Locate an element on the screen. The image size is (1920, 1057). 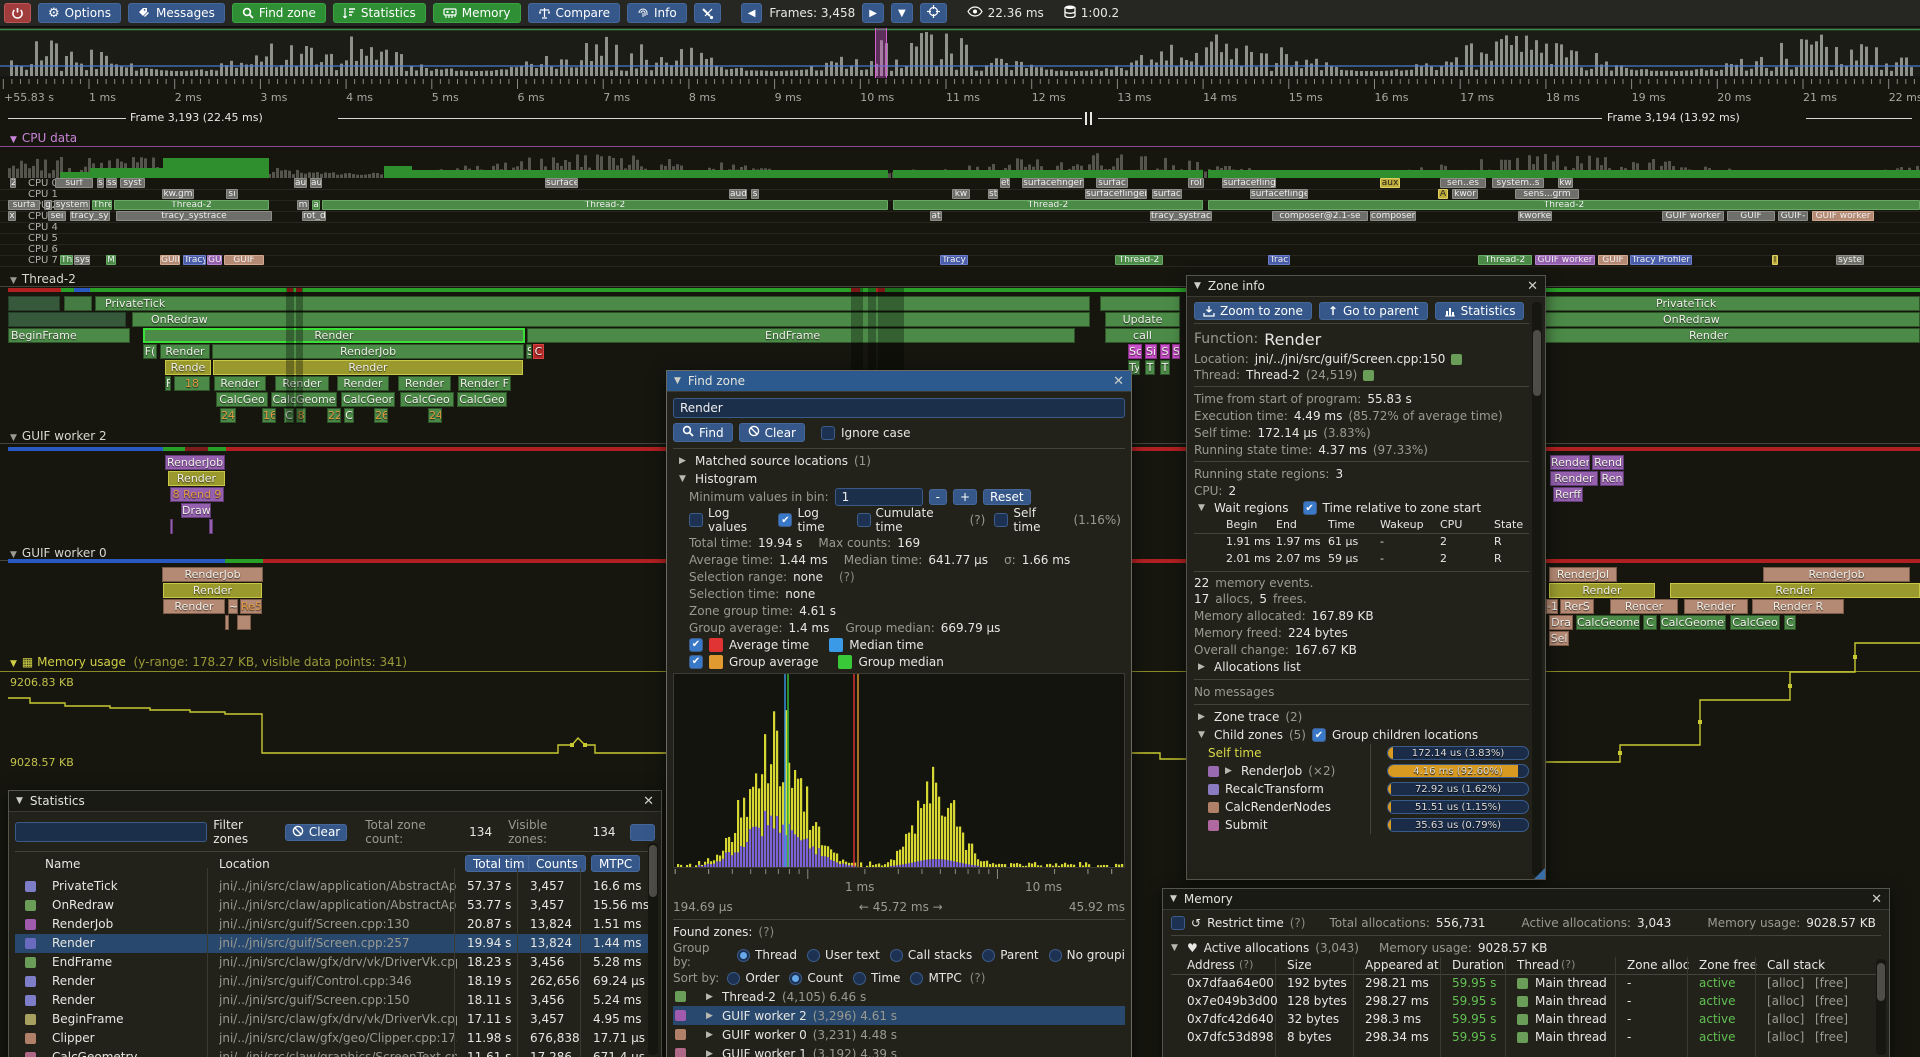
cpu-zone-chip: GUIF wor is located at coordinates (244, 260).